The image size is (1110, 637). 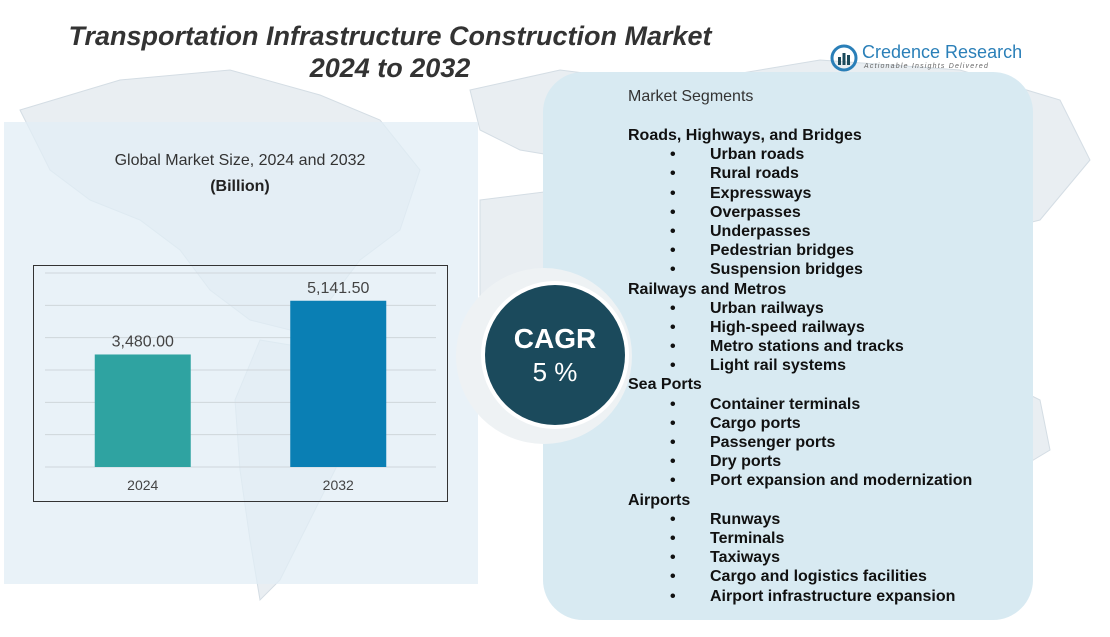 I want to click on segment-item: • Container terminals, so click(x=828, y=404).